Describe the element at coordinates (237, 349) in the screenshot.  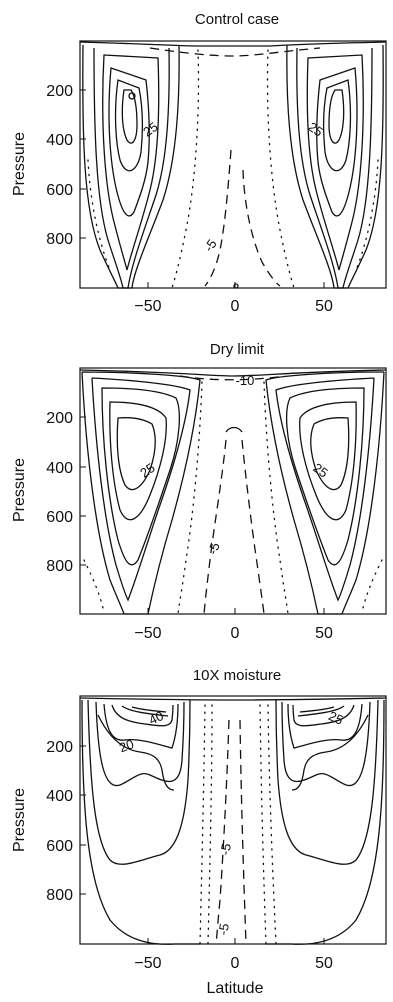
I see `panel-title: Dry limit` at that location.